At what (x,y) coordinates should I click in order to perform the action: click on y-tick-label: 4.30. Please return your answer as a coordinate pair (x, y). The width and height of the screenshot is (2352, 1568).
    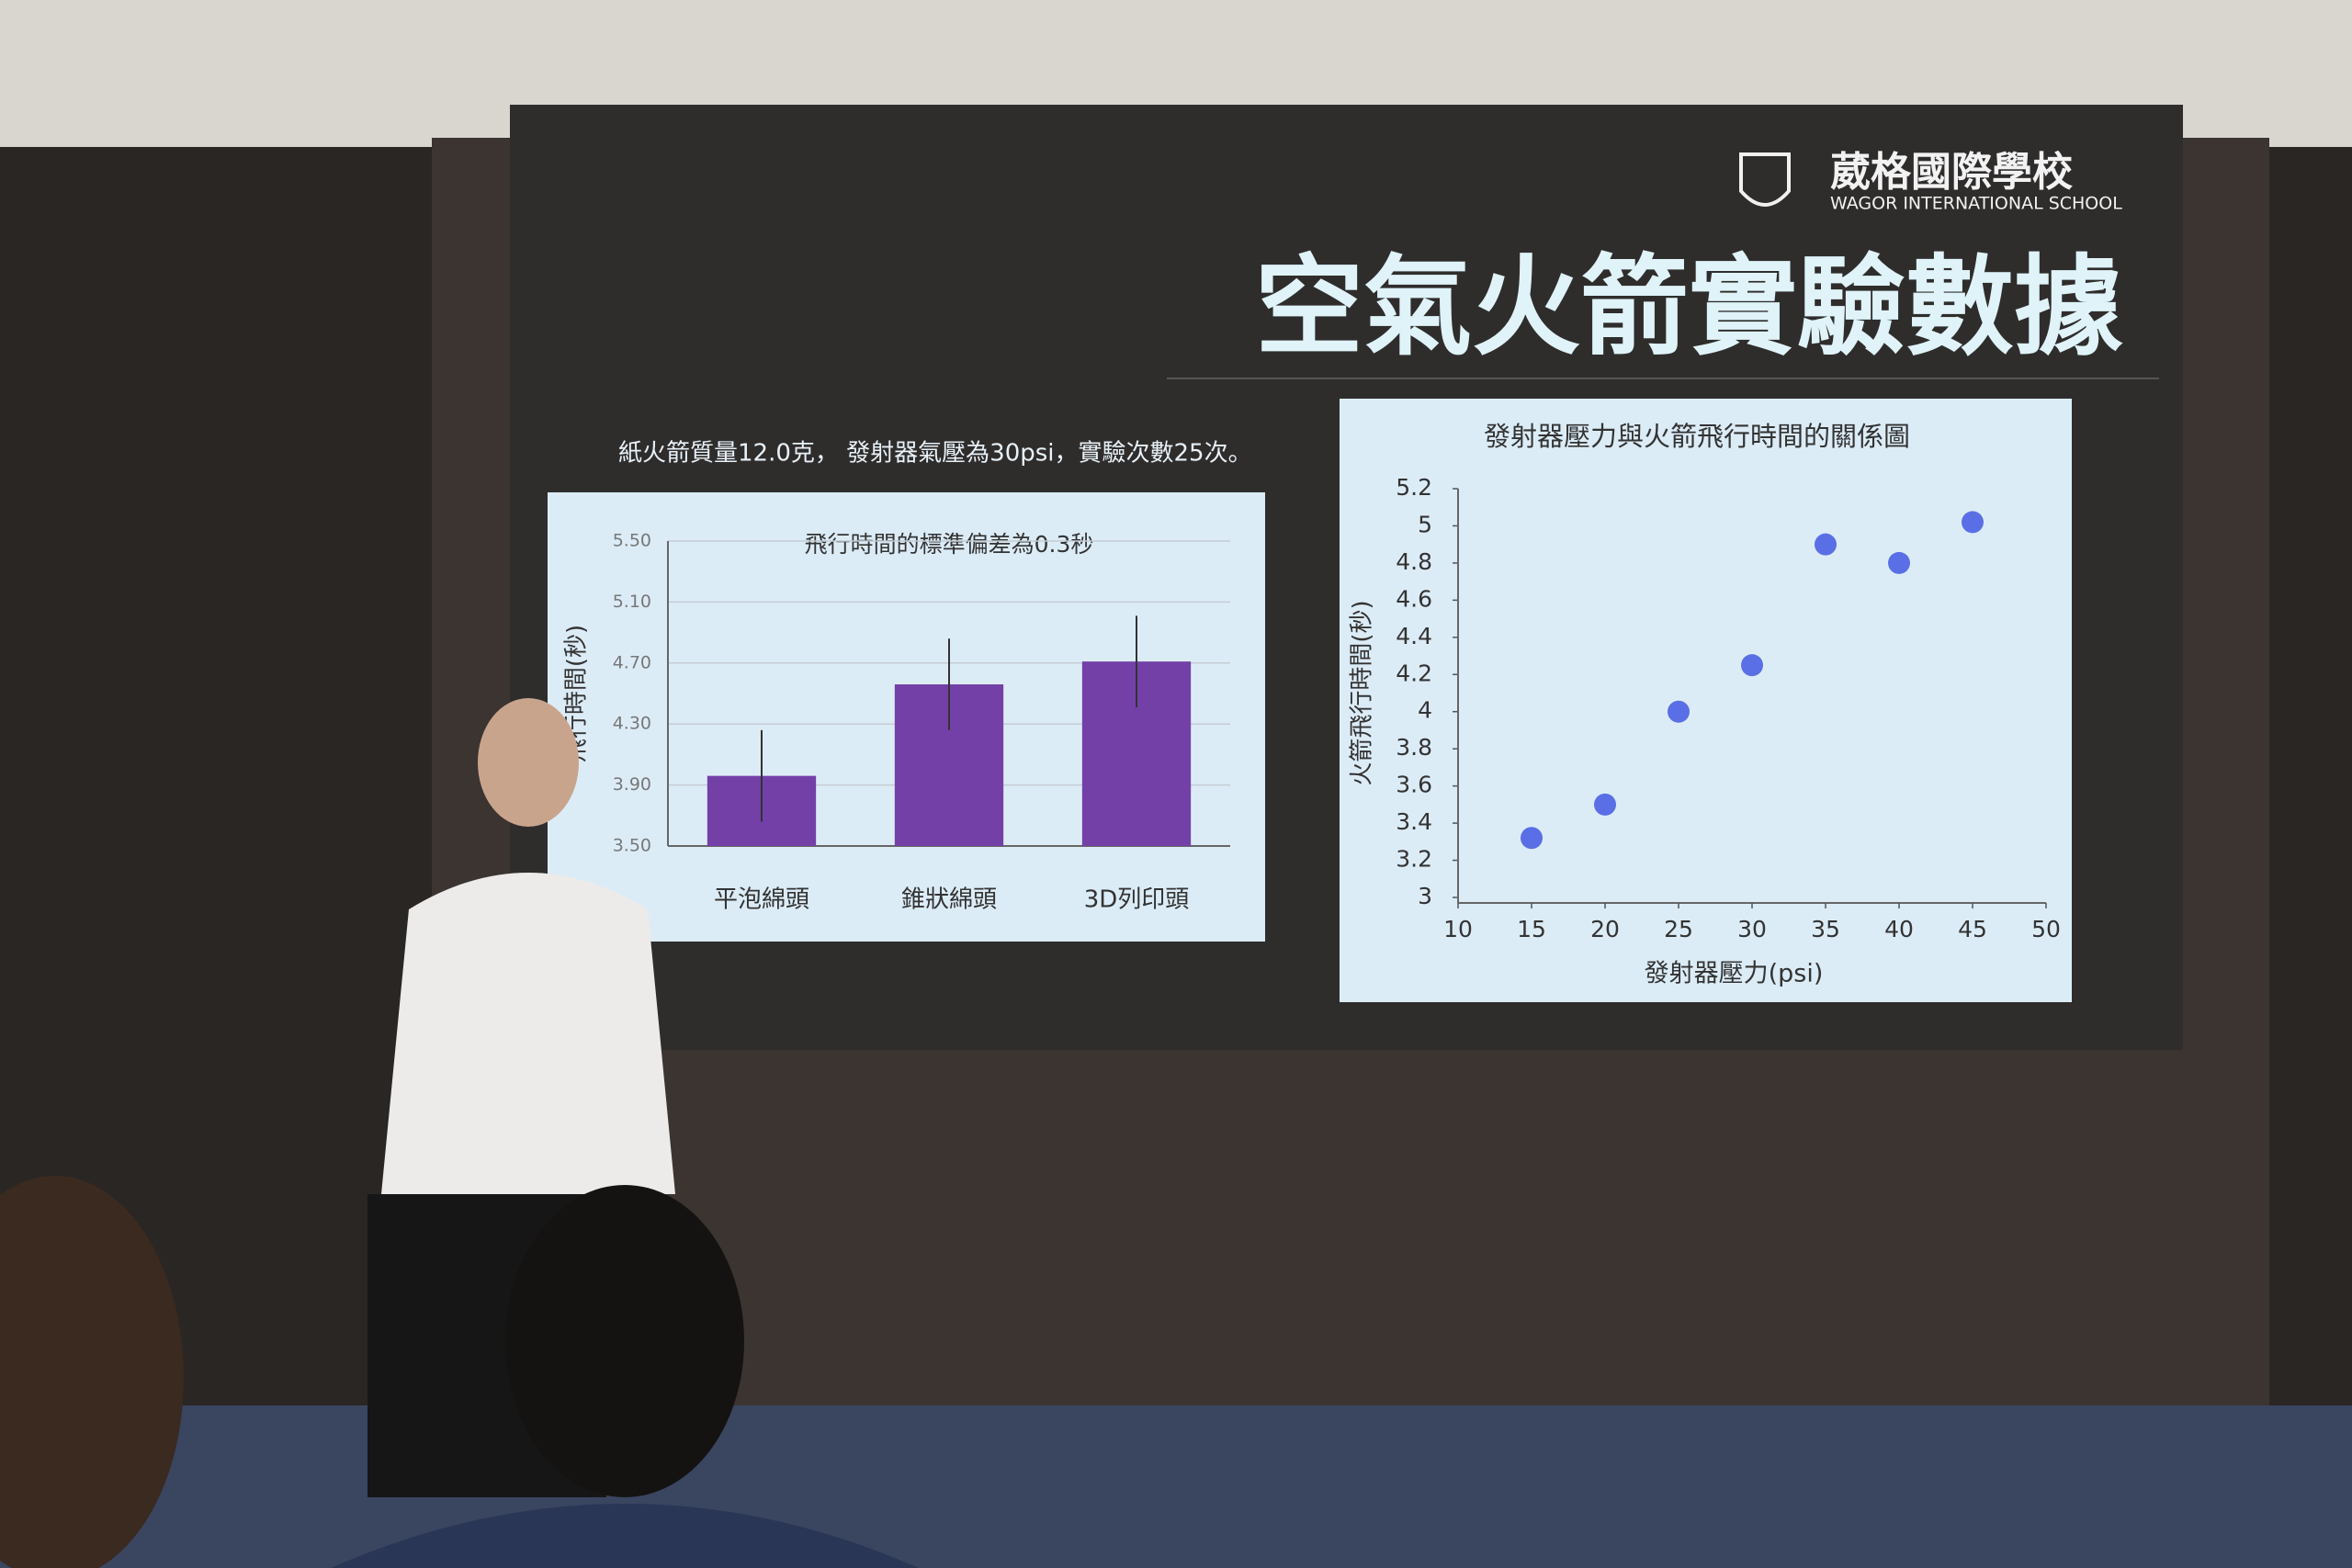
    Looking at the image, I should click on (632, 724).